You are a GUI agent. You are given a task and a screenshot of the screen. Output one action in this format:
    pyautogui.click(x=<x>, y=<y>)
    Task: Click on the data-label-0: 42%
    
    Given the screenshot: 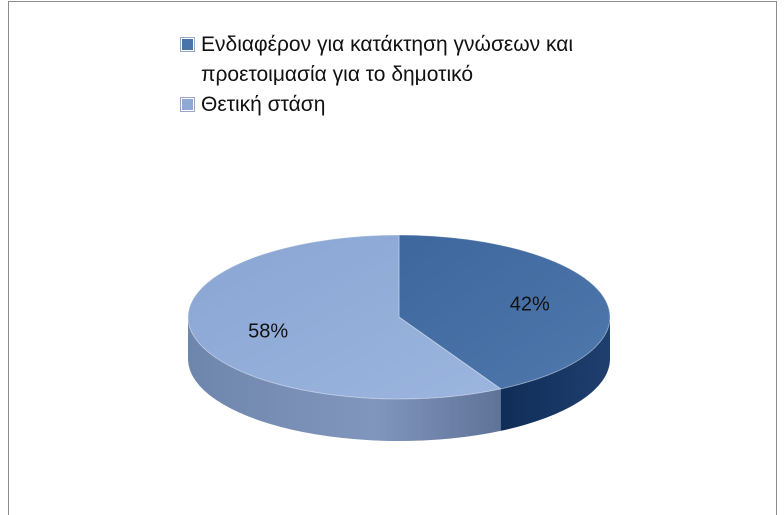 What is the action you would take?
    pyautogui.click(x=530, y=305)
    